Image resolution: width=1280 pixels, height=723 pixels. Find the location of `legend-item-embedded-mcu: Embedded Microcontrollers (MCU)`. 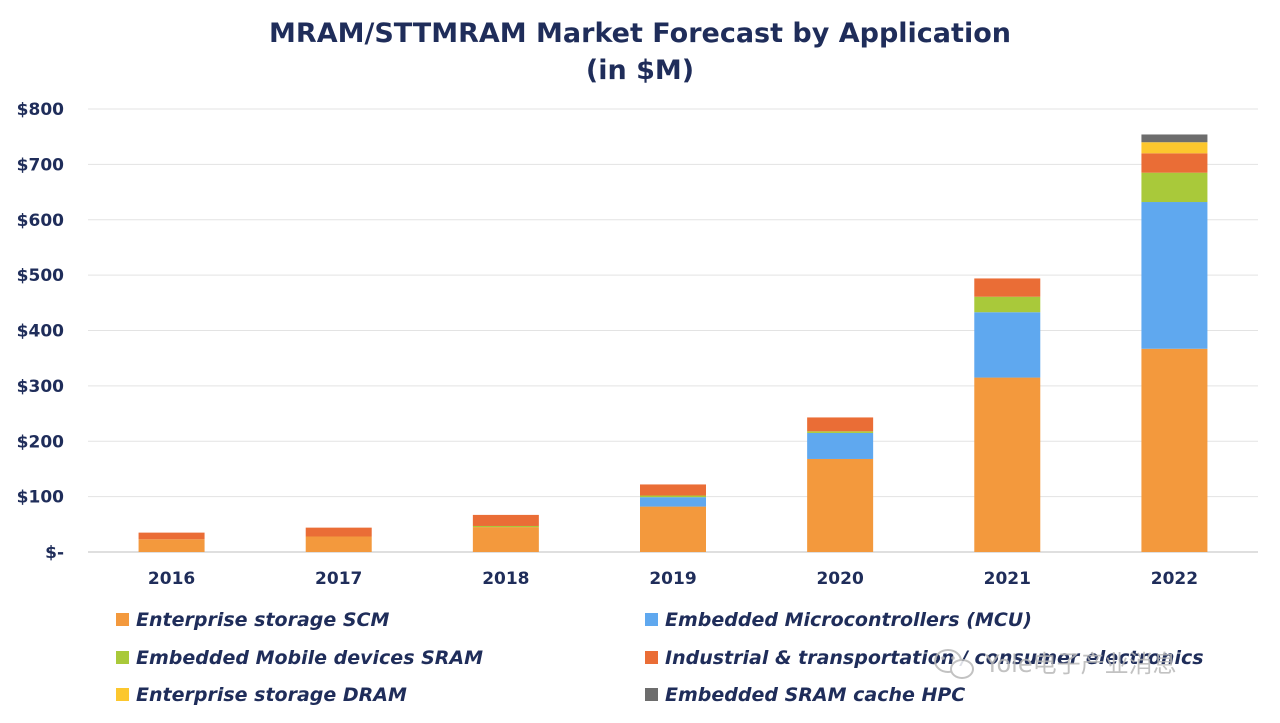

legend-item-embedded-mcu: Embedded Microcontrollers (MCU) is located at coordinates (838, 620).